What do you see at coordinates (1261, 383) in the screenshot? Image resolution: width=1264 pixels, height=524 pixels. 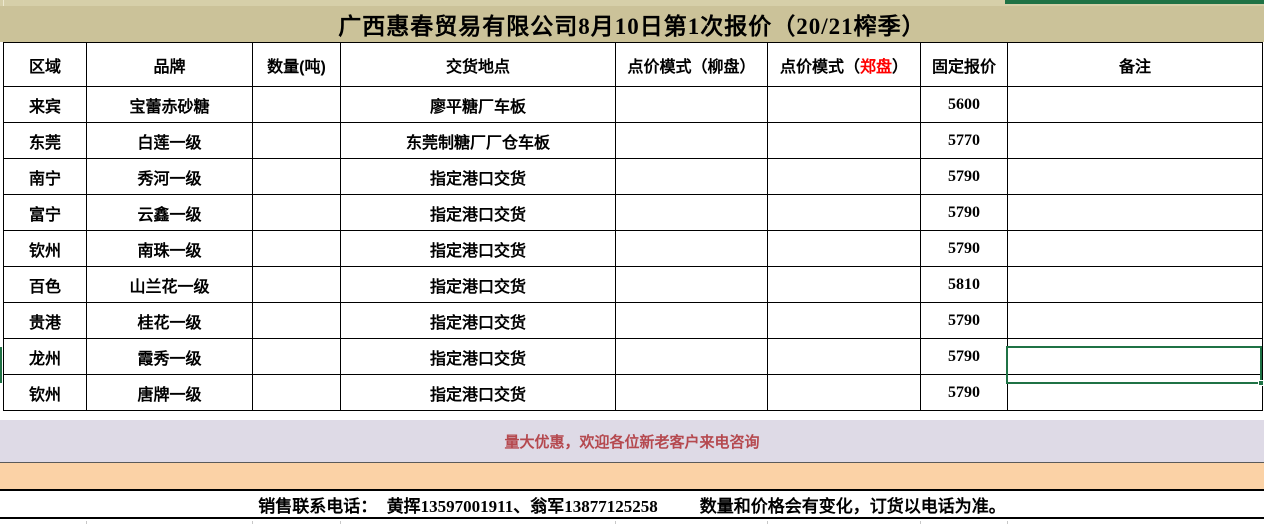 I see `fill-handle` at bounding box center [1261, 383].